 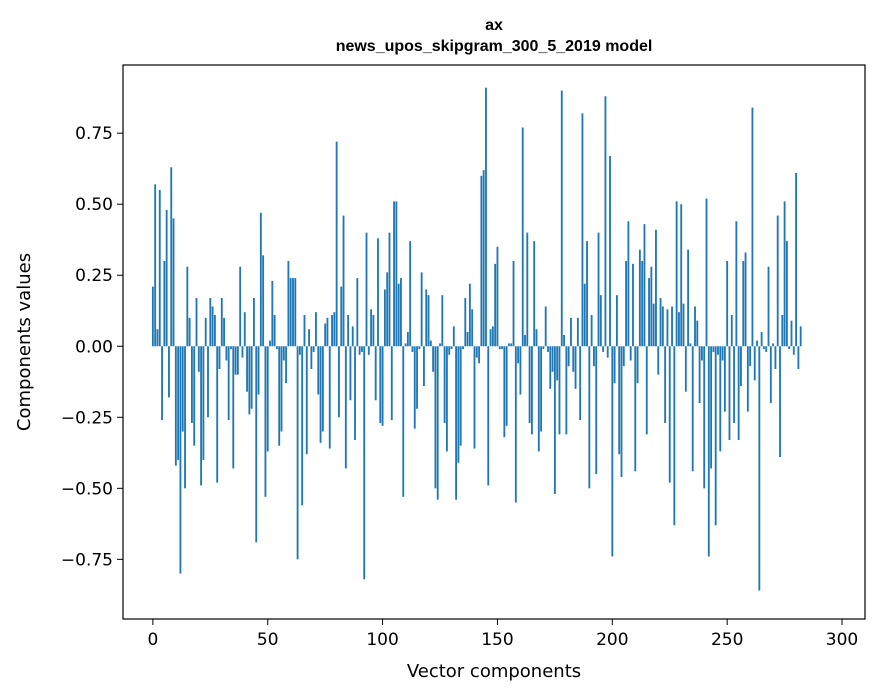 What do you see at coordinates (24, 342) in the screenshot?
I see `y-axis-label: Components values` at bounding box center [24, 342].